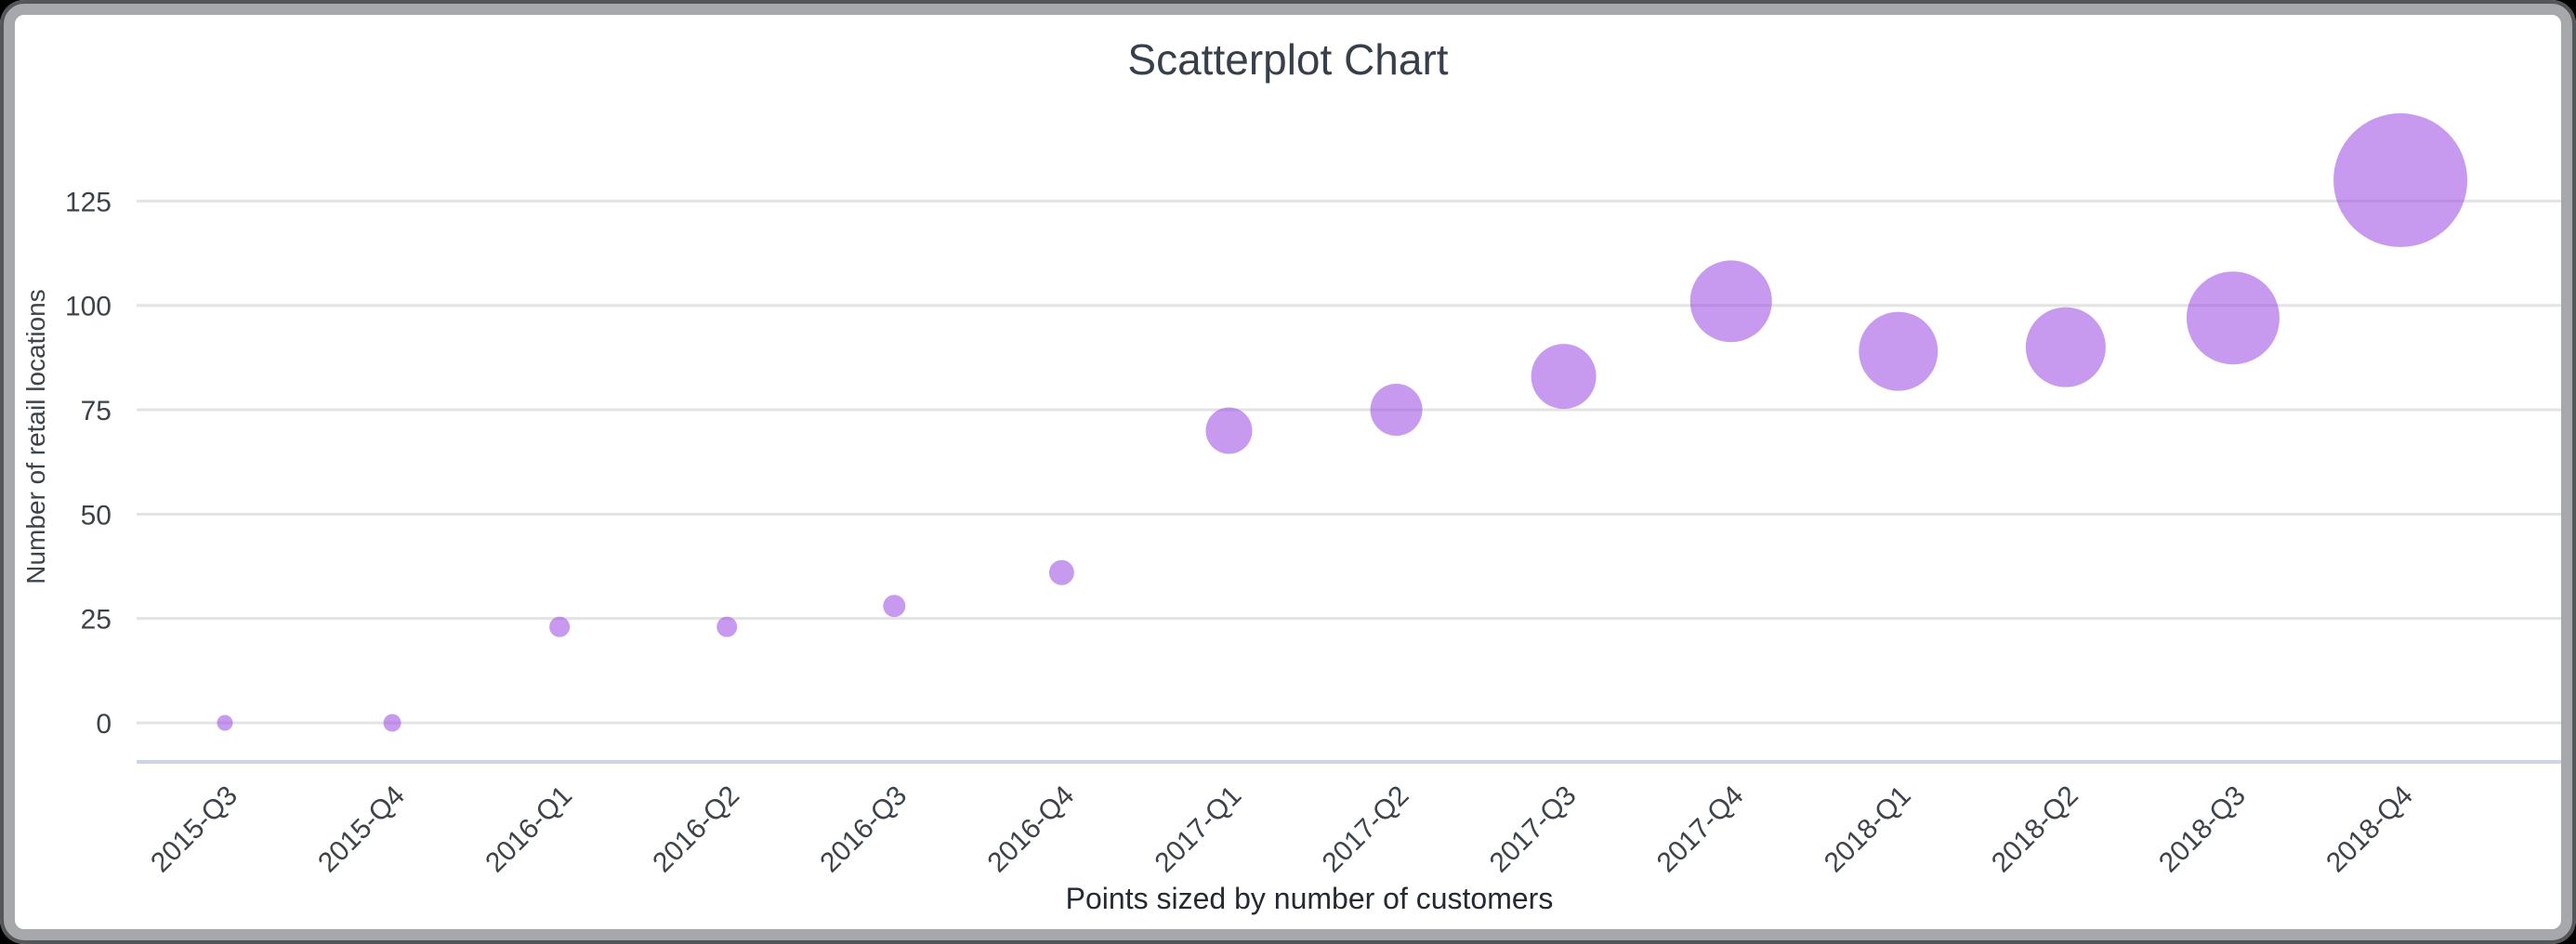  What do you see at coordinates (863, 829) in the screenshot?
I see `x-axis-label: 2016-Q3` at bounding box center [863, 829].